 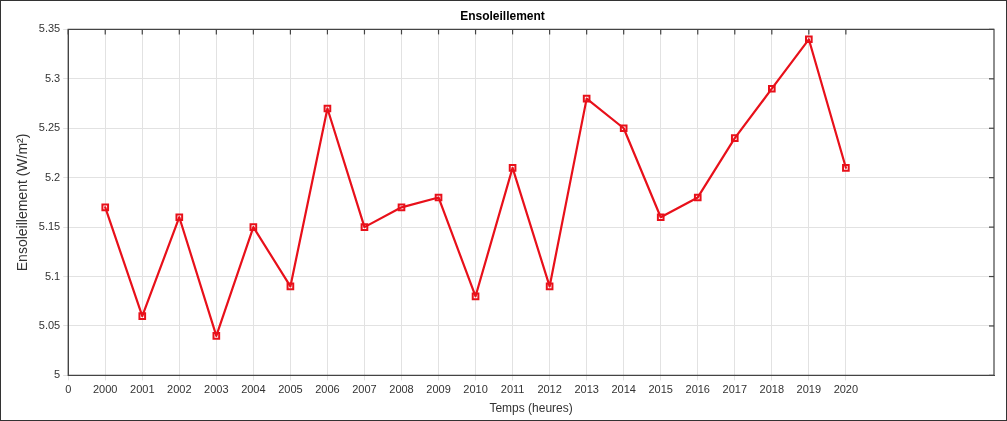 I want to click on x-tick-label: 2010, so click(x=475, y=389).